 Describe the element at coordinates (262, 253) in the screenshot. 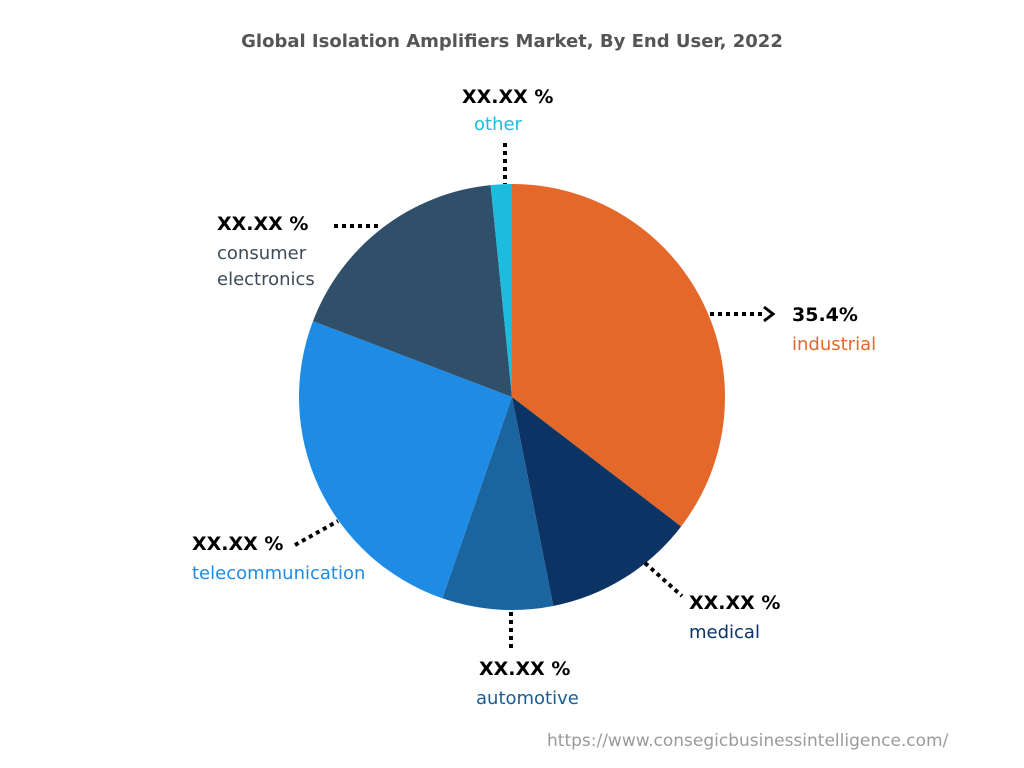

I see `name-label: consumer` at that location.